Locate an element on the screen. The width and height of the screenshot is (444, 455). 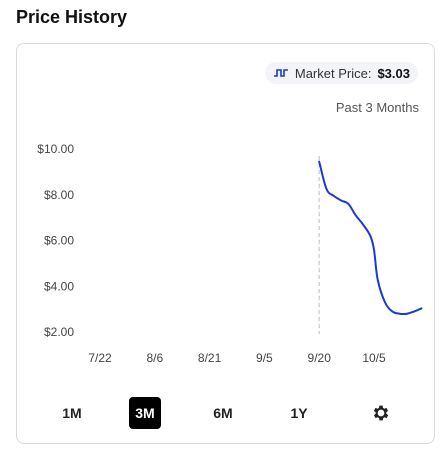
range-button-label: 1Y is located at coordinates (299, 413).